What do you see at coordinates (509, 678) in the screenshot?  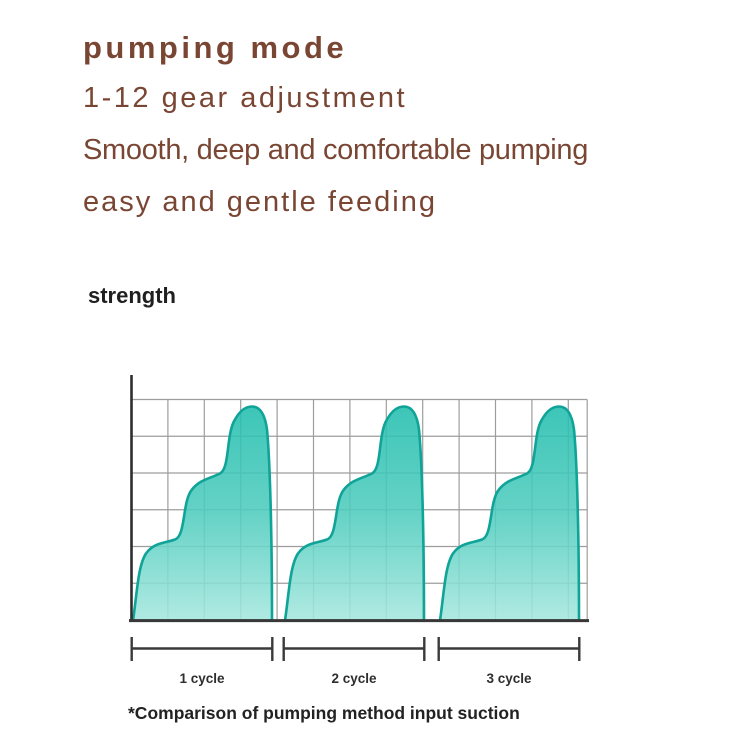 I see `cycle-3-label: 3 cycle` at bounding box center [509, 678].